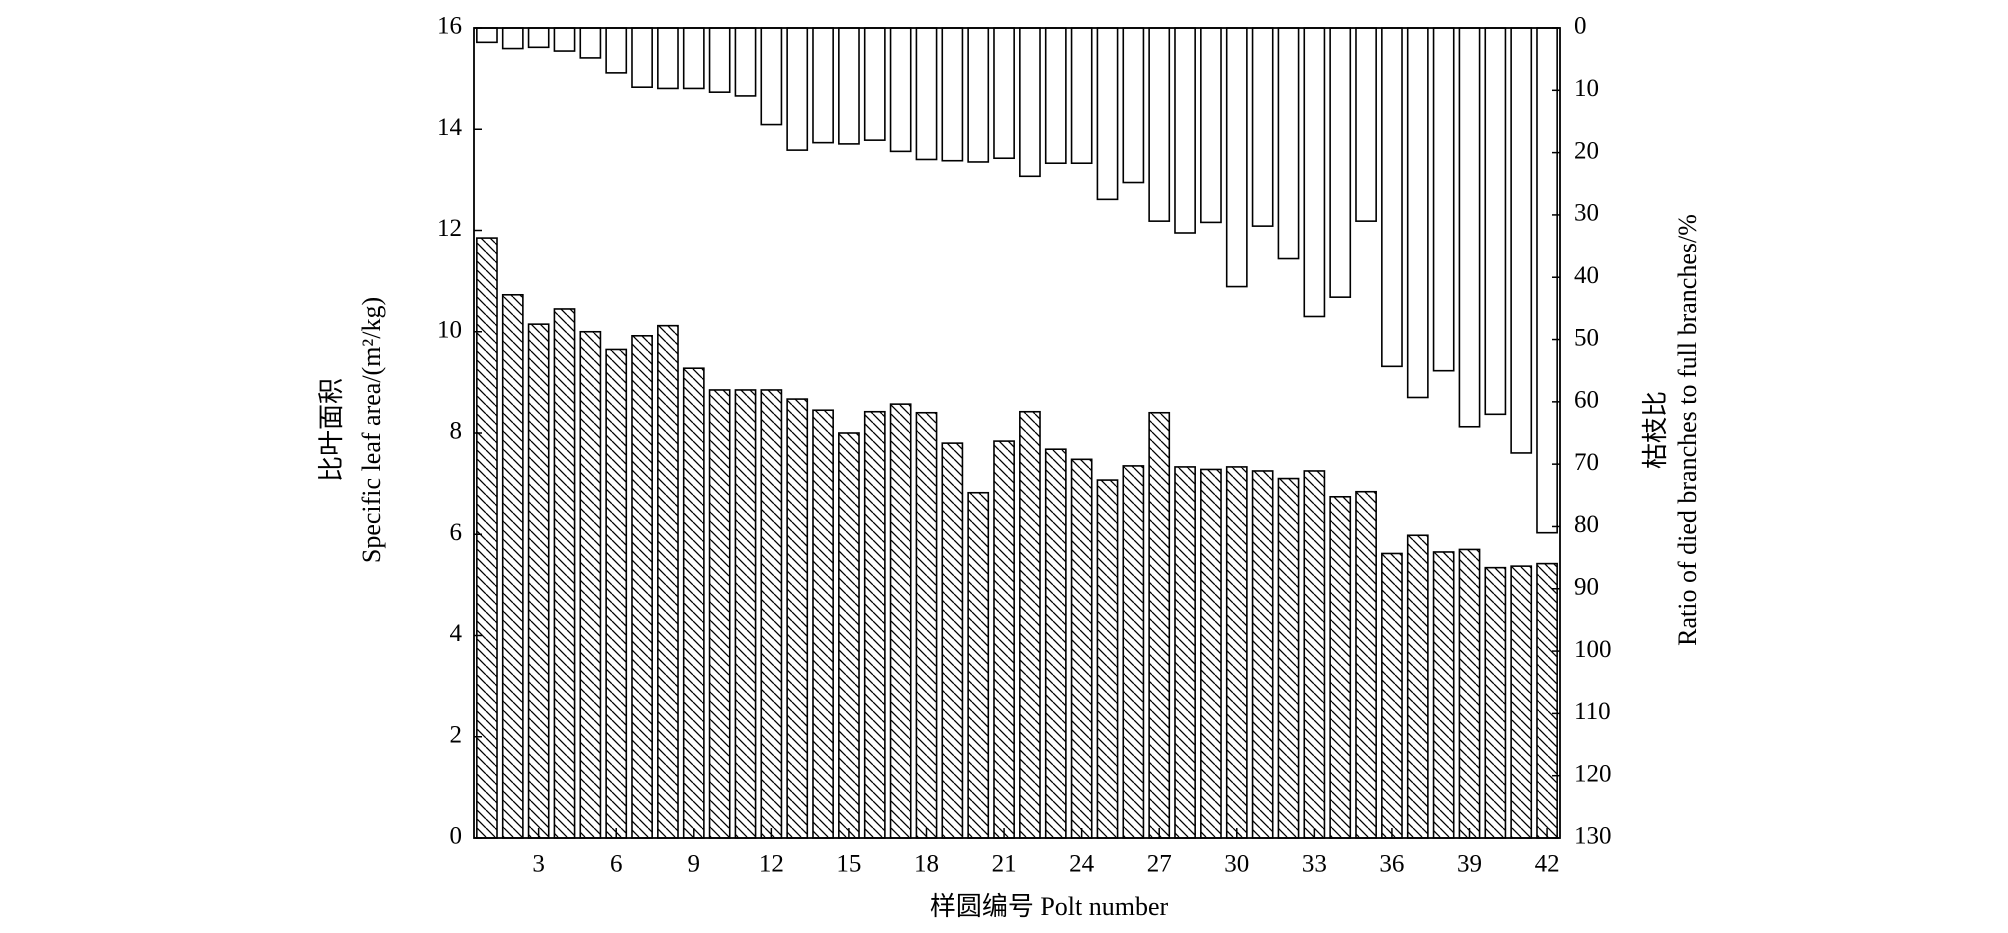 Image resolution: width=2008 pixels, height=933 pixels. What do you see at coordinates (1586, 337) in the screenshot?
I see `y2-tick-label: 50` at bounding box center [1586, 337].